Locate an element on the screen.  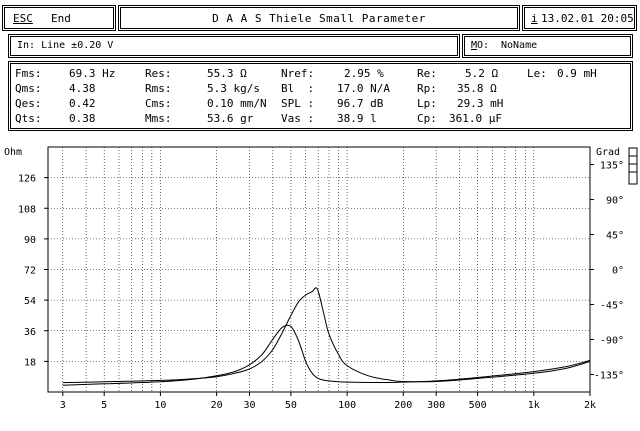
param-label-fms: Fms: is located at coordinates (28, 73).